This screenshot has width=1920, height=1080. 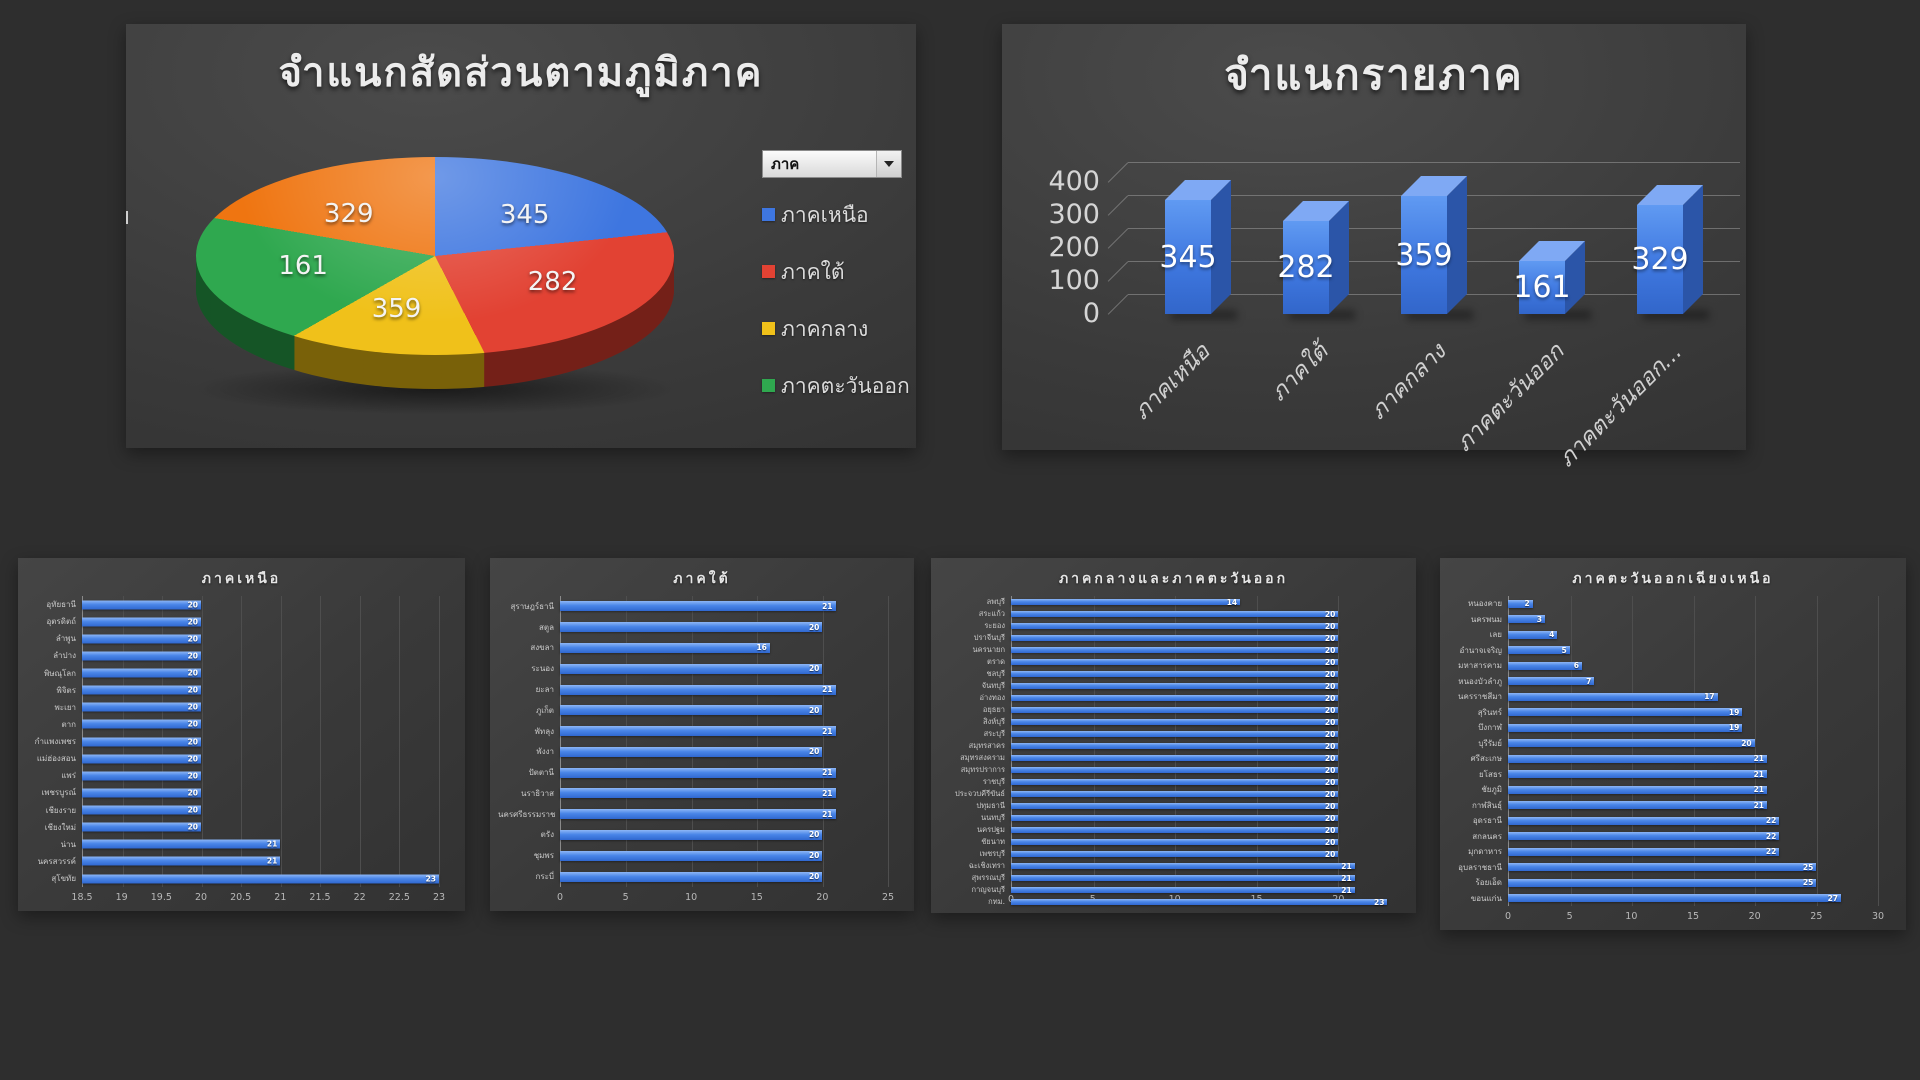 What do you see at coordinates (1734, 728) in the screenshot?
I see `value-label: 19` at bounding box center [1734, 728].